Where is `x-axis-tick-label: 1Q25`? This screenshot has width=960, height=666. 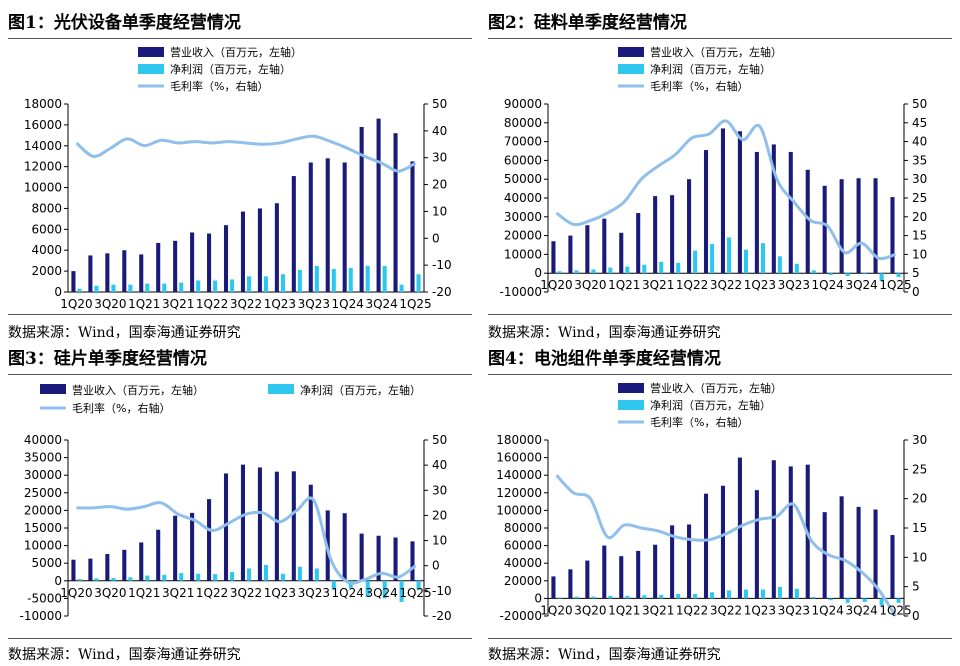 x-axis-tick-label: 1Q25 is located at coordinates (895, 610).